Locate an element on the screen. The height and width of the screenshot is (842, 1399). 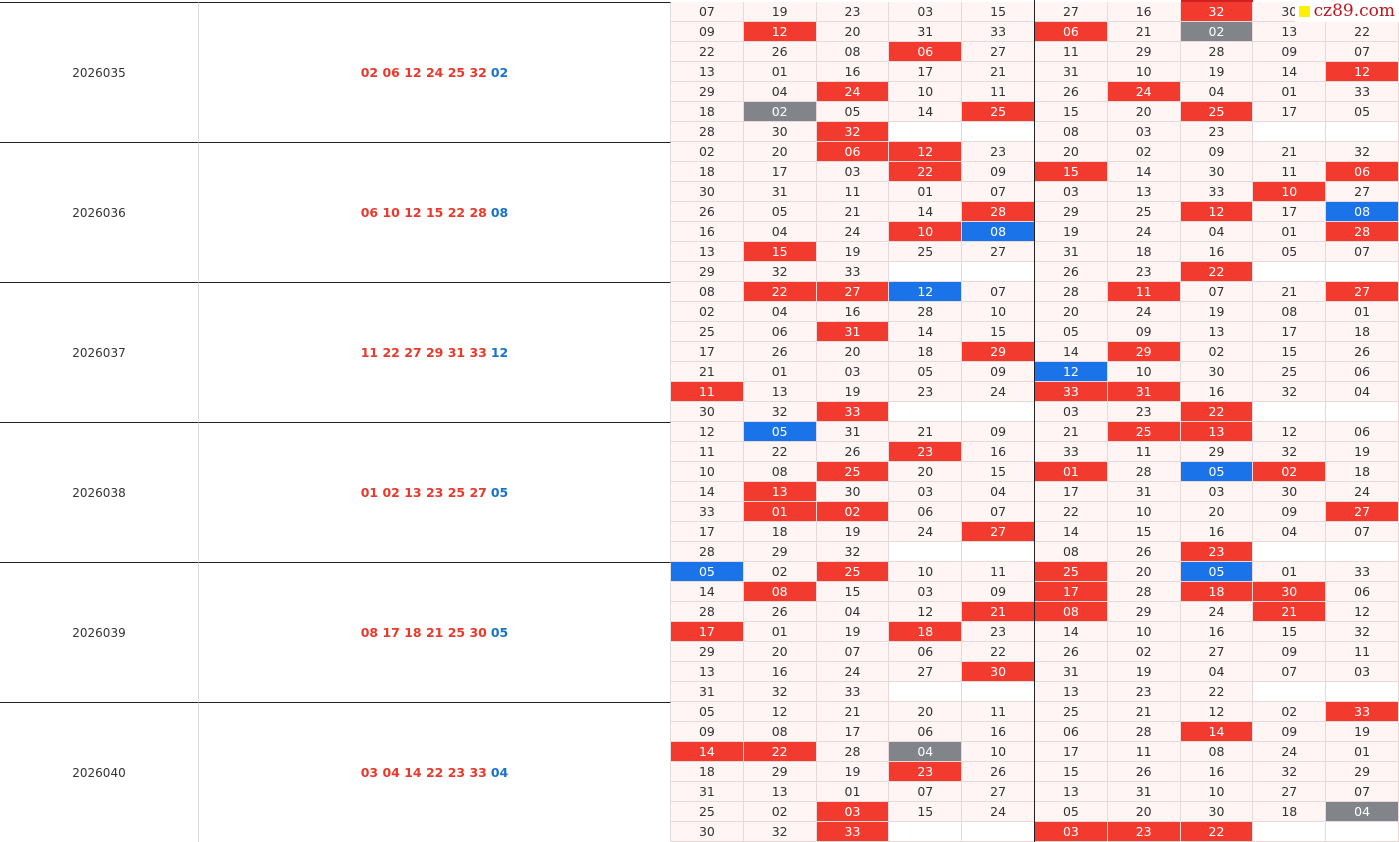
number-cell: 10 is located at coordinates (926, 92).